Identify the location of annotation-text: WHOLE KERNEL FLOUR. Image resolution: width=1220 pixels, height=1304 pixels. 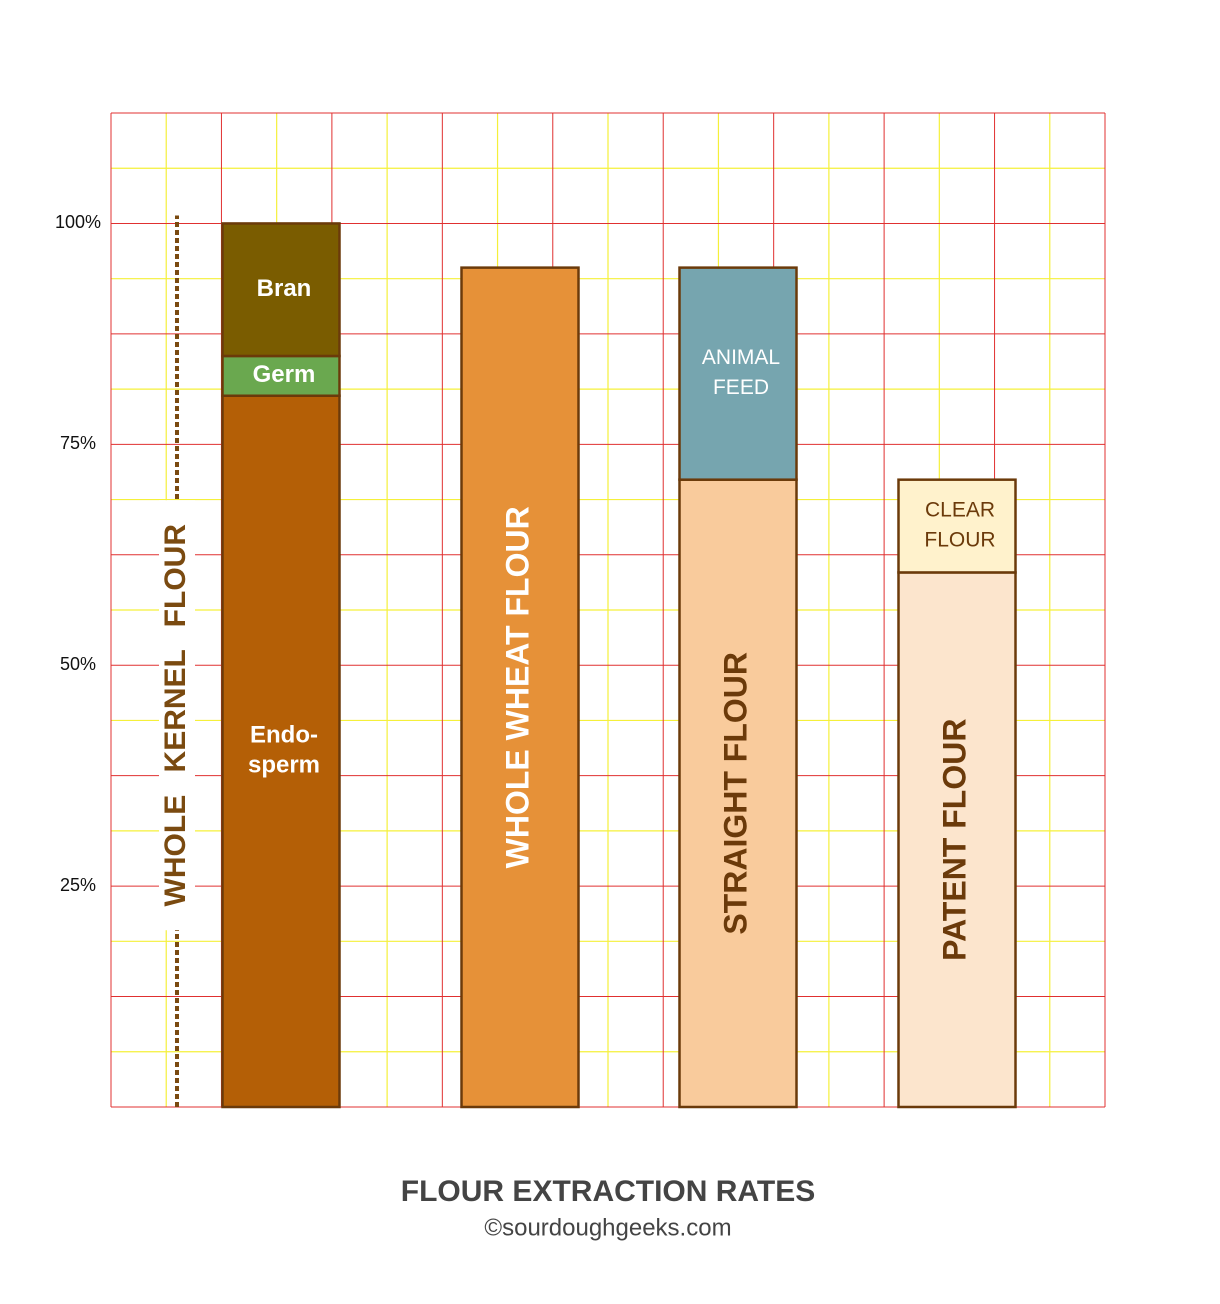
(175, 715).